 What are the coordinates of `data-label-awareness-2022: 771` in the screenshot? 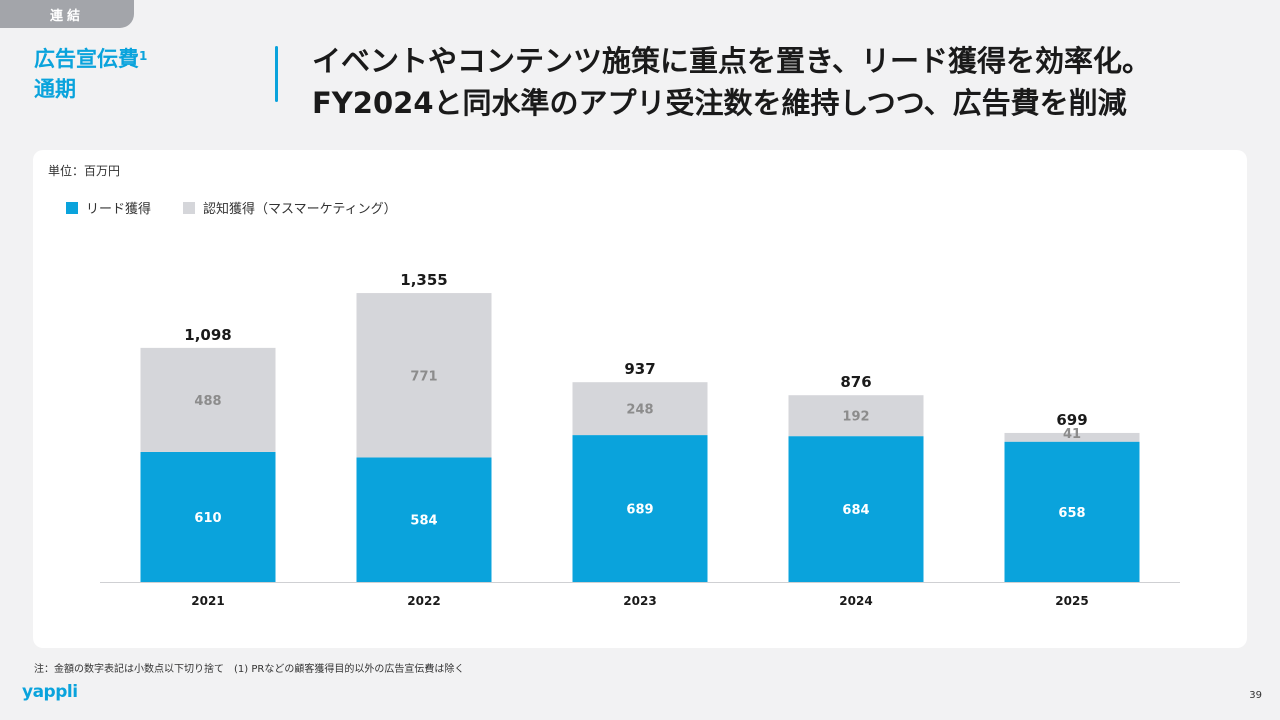 It's located at (423, 376).